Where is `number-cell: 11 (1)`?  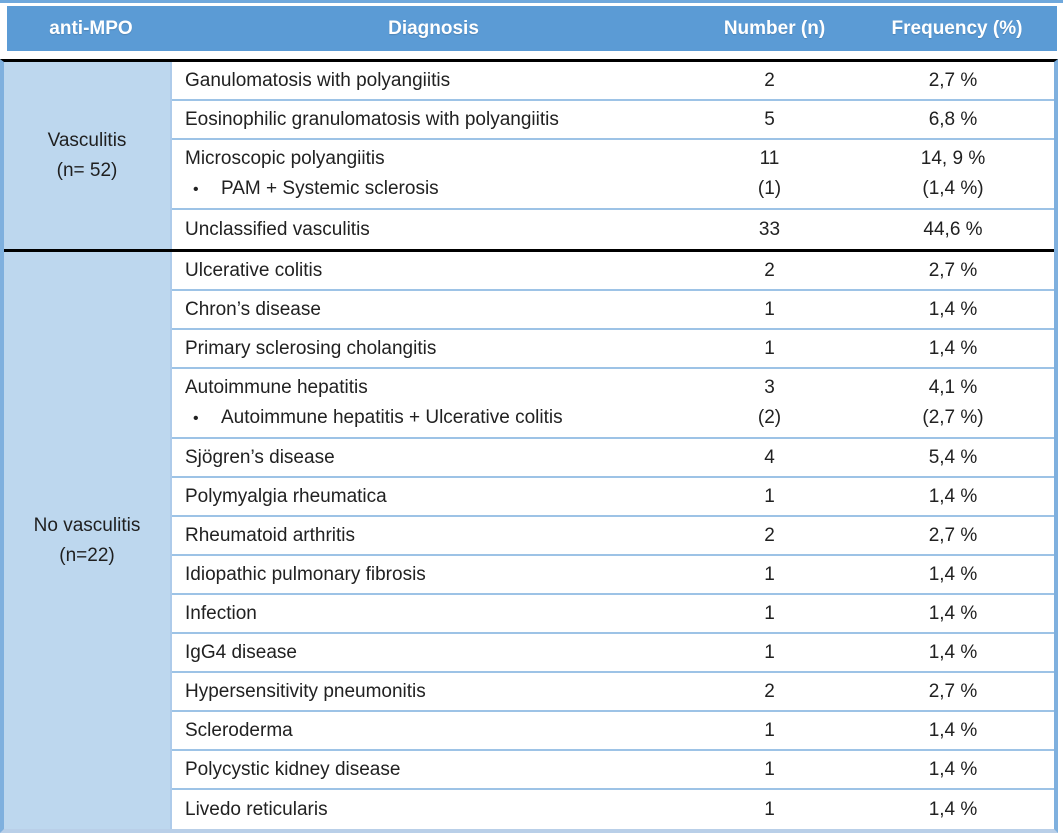 number-cell: 11 (1) is located at coordinates (769, 173).